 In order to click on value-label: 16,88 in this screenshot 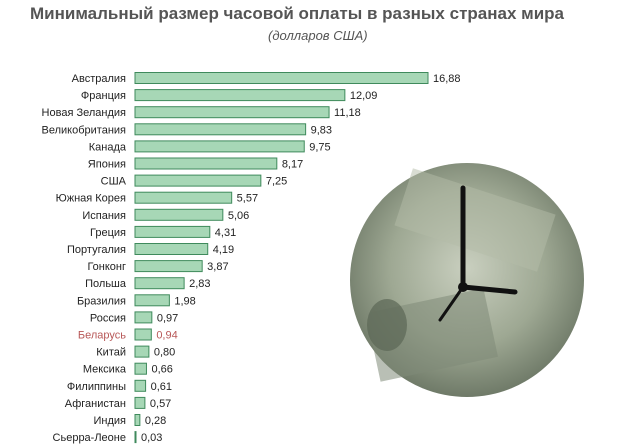, I will do `click(447, 79)`.